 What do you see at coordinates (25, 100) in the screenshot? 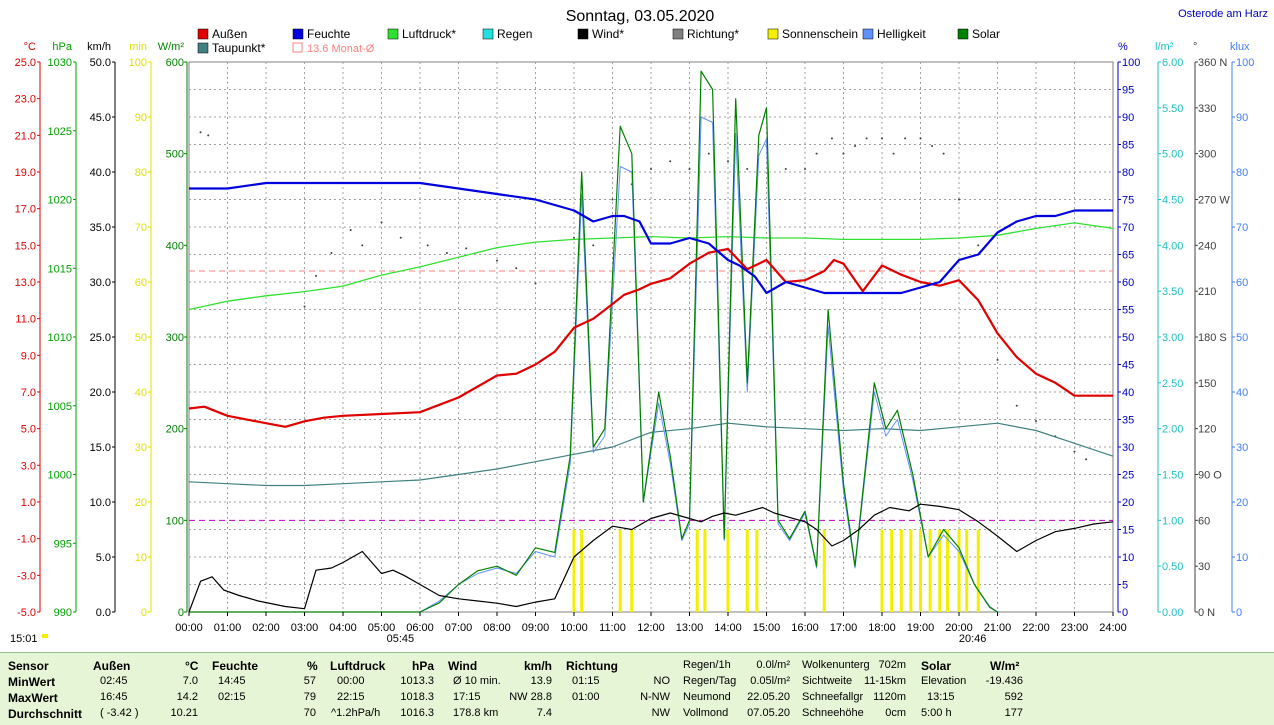
I see `tick-label-temp: 23.0` at bounding box center [25, 100].